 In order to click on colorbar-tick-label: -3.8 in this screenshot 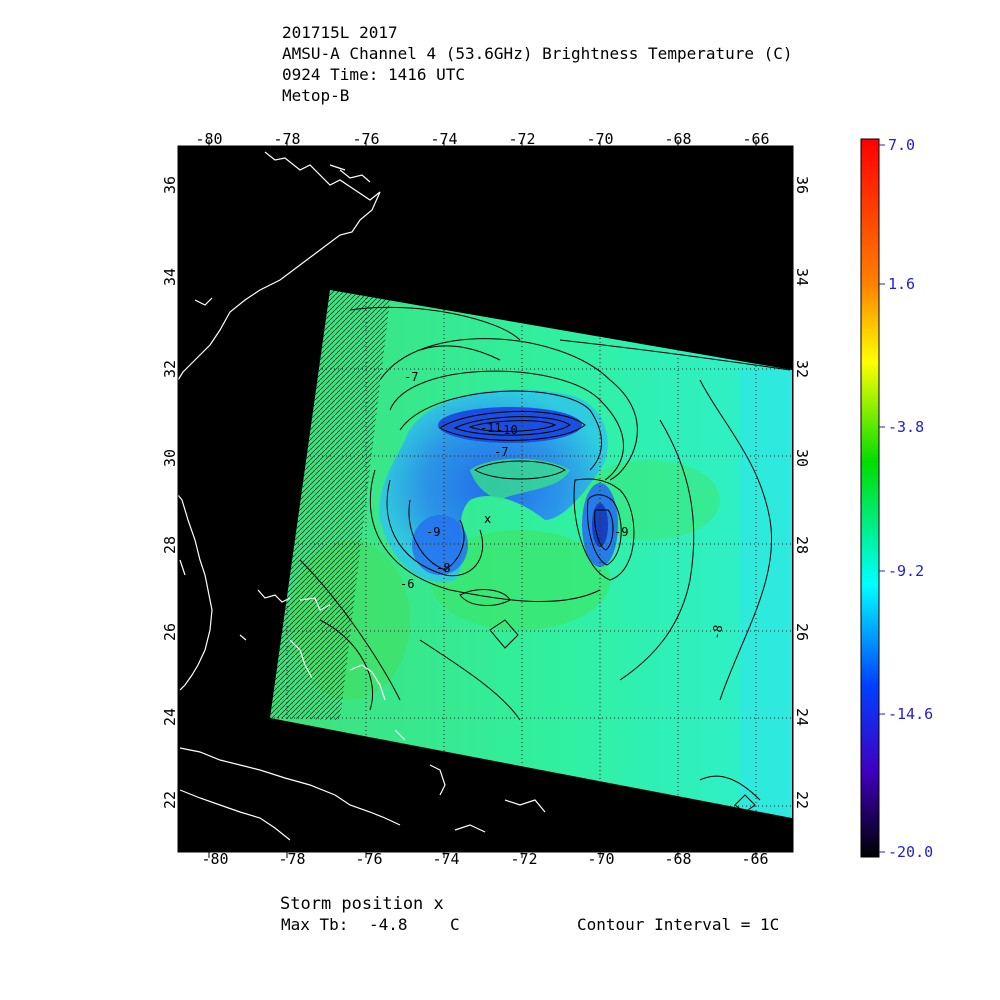, I will do `click(906, 427)`.